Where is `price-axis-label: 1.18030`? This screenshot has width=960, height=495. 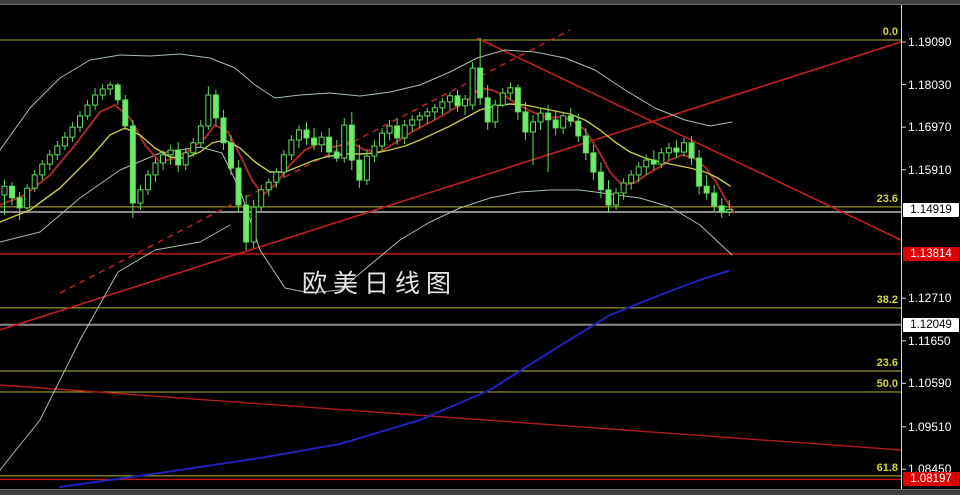
price-axis-label: 1.18030 is located at coordinates (930, 84).